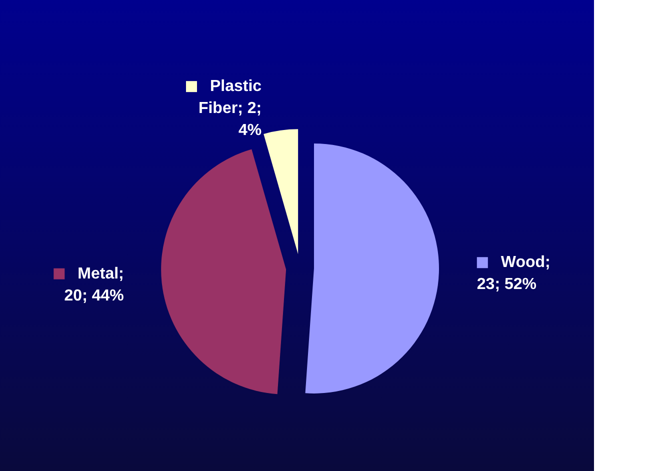 The width and height of the screenshot is (646, 471). What do you see at coordinates (230, 109) in the screenshot?
I see `legend-label: Plastic Fiber; 2; 4%` at bounding box center [230, 109].